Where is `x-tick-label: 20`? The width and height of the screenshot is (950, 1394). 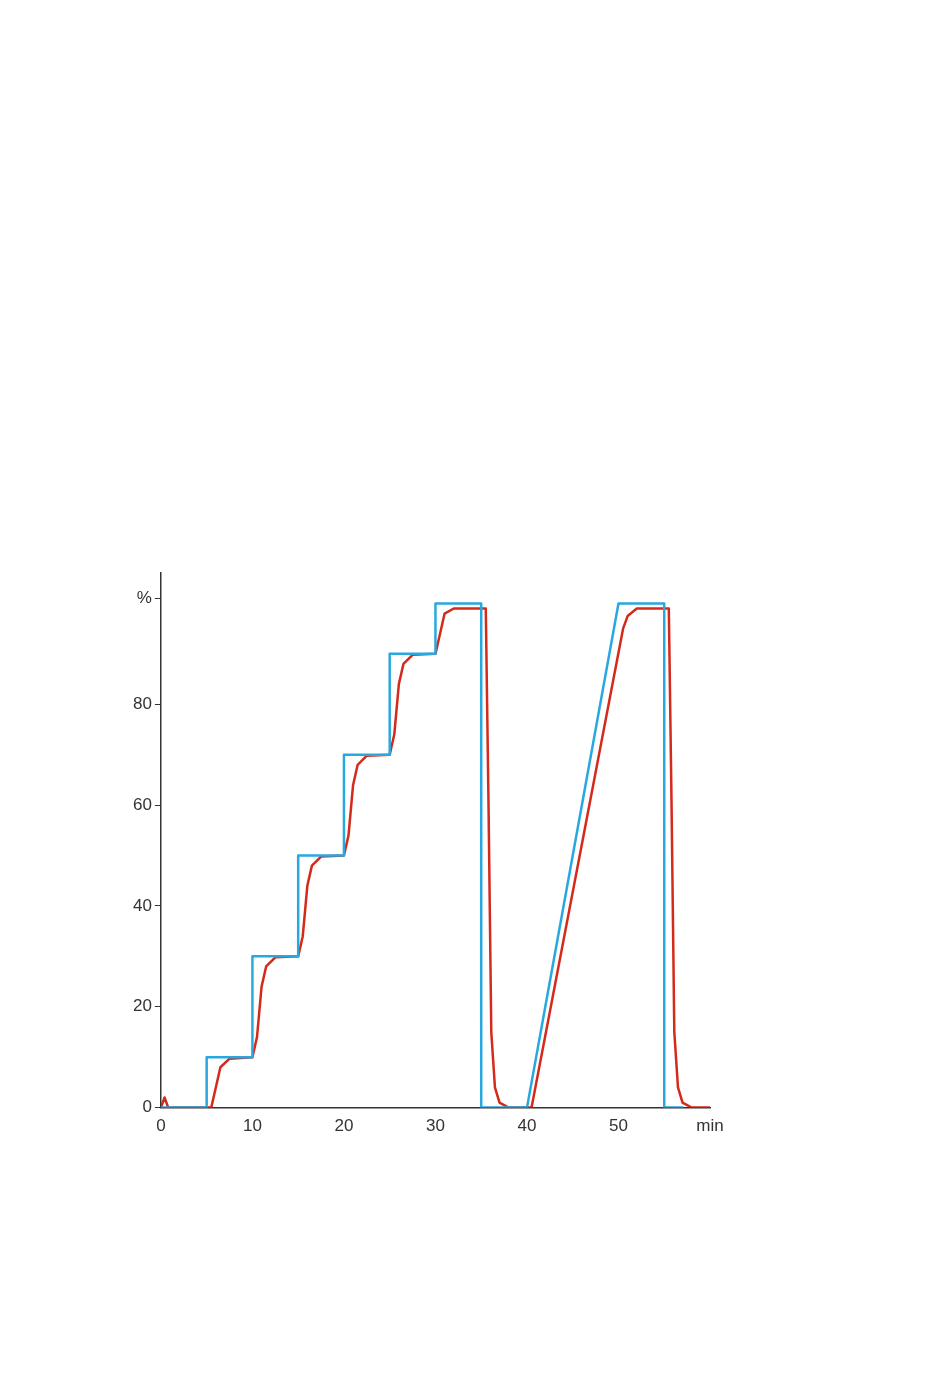
x-tick-label: 20 is located at coordinates (344, 1126).